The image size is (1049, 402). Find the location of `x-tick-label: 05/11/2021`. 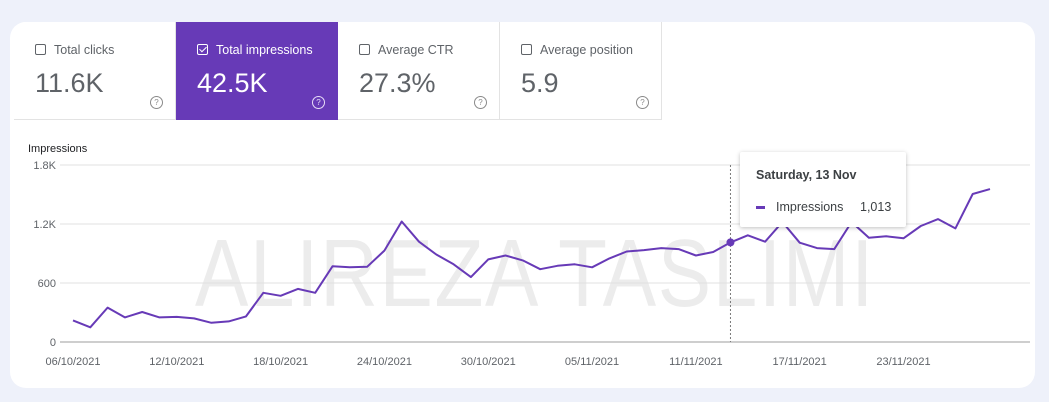

x-tick-label: 05/11/2021 is located at coordinates (592, 362).